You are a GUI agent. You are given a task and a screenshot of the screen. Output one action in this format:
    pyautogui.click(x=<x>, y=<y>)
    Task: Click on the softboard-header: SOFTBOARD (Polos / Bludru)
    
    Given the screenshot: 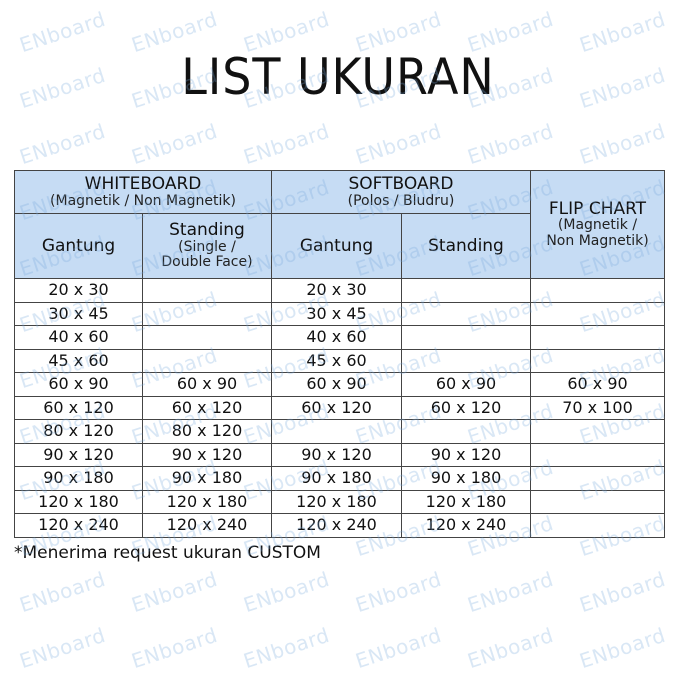 What is the action you would take?
    pyautogui.click(x=401, y=192)
    